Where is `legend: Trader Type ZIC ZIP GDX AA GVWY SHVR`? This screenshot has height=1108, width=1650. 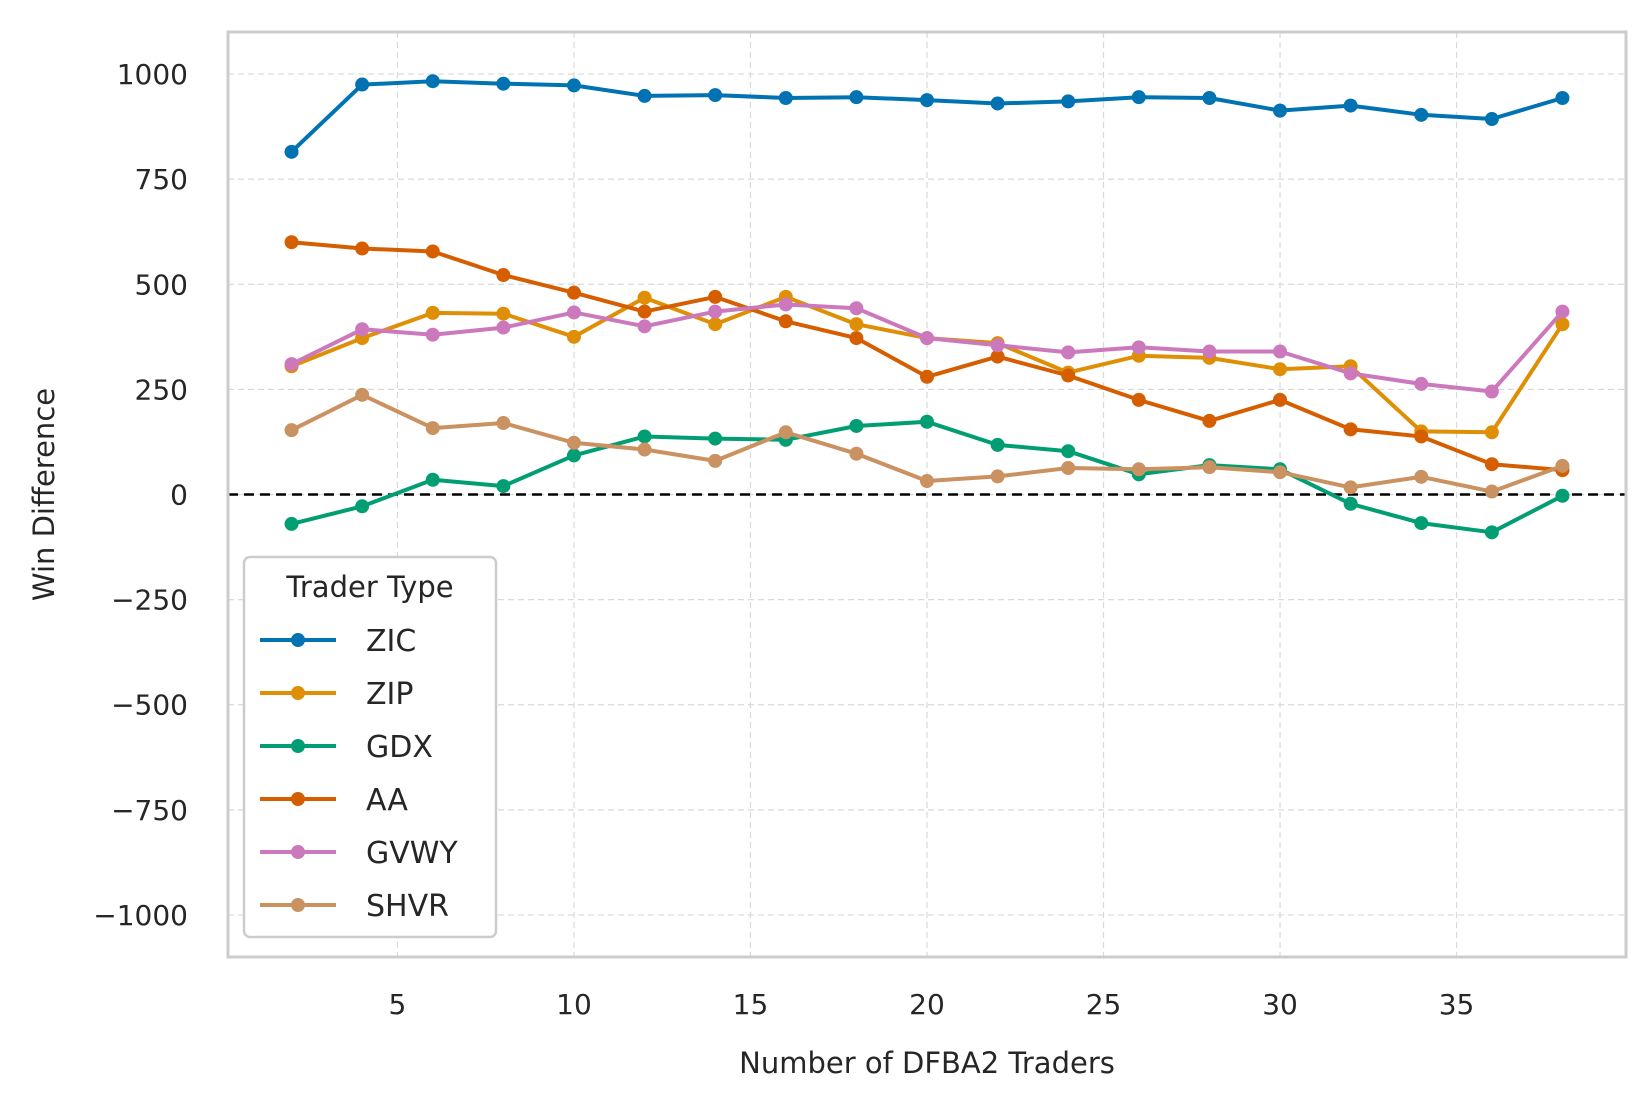
legend: Trader Type ZIC ZIP GDX AA GVWY SHVR is located at coordinates (370, 747).